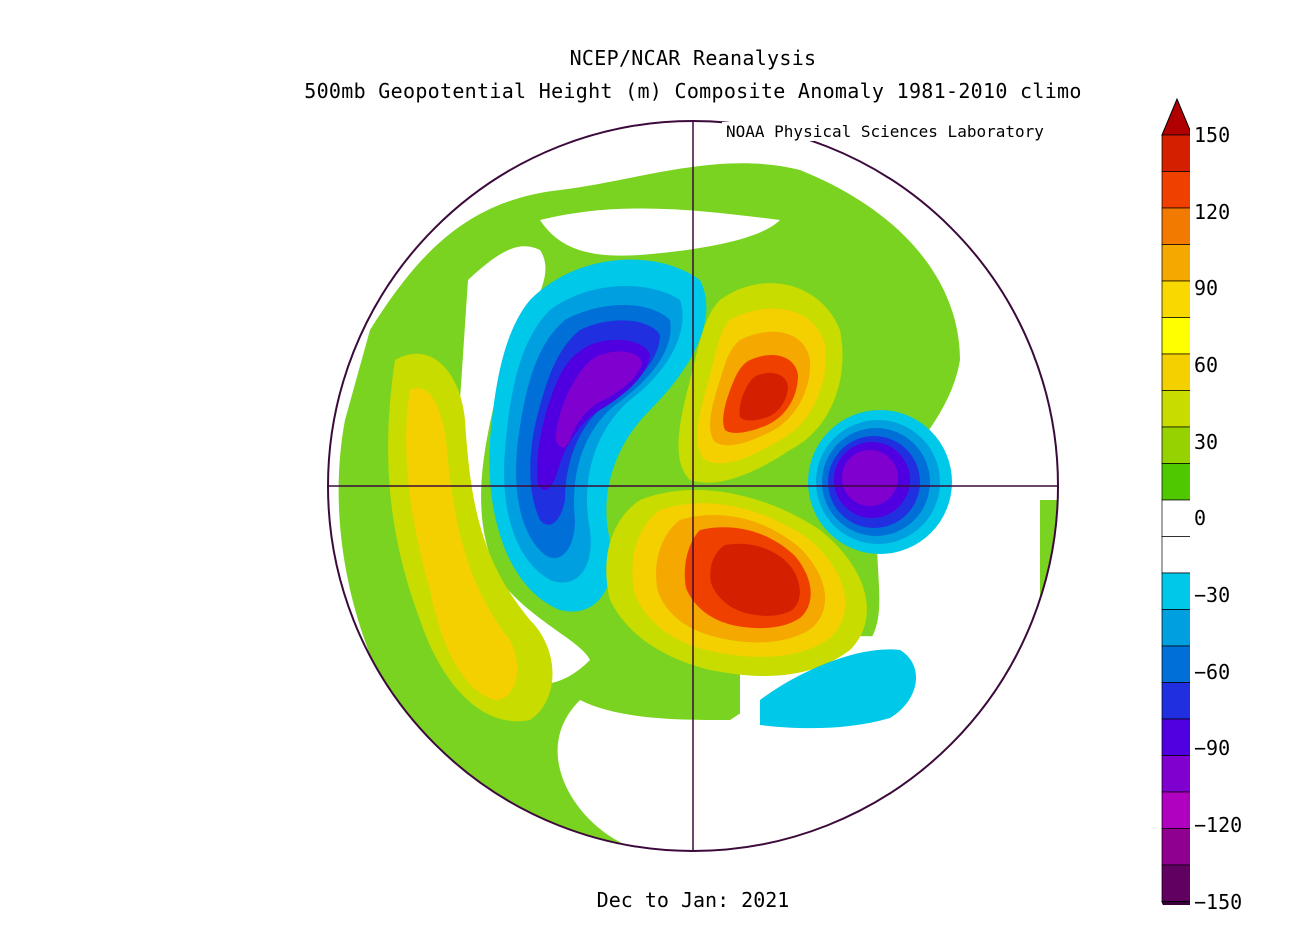  Describe the element at coordinates (880, 482) in the screenshot. I see `anomaly-europe-trough` at that location.